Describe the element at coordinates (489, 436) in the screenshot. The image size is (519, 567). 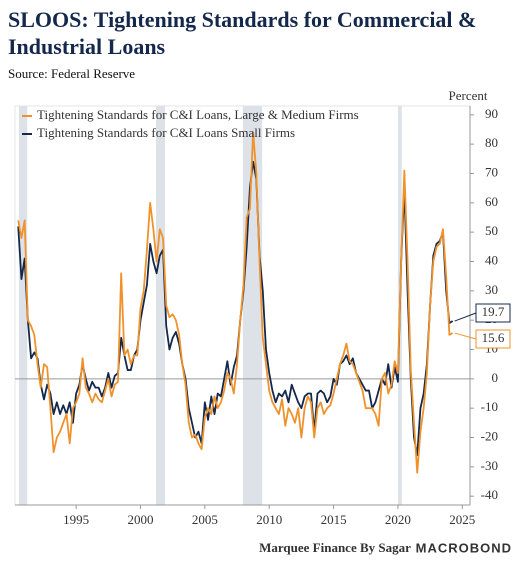
I see `y-tick-label: -20` at that location.